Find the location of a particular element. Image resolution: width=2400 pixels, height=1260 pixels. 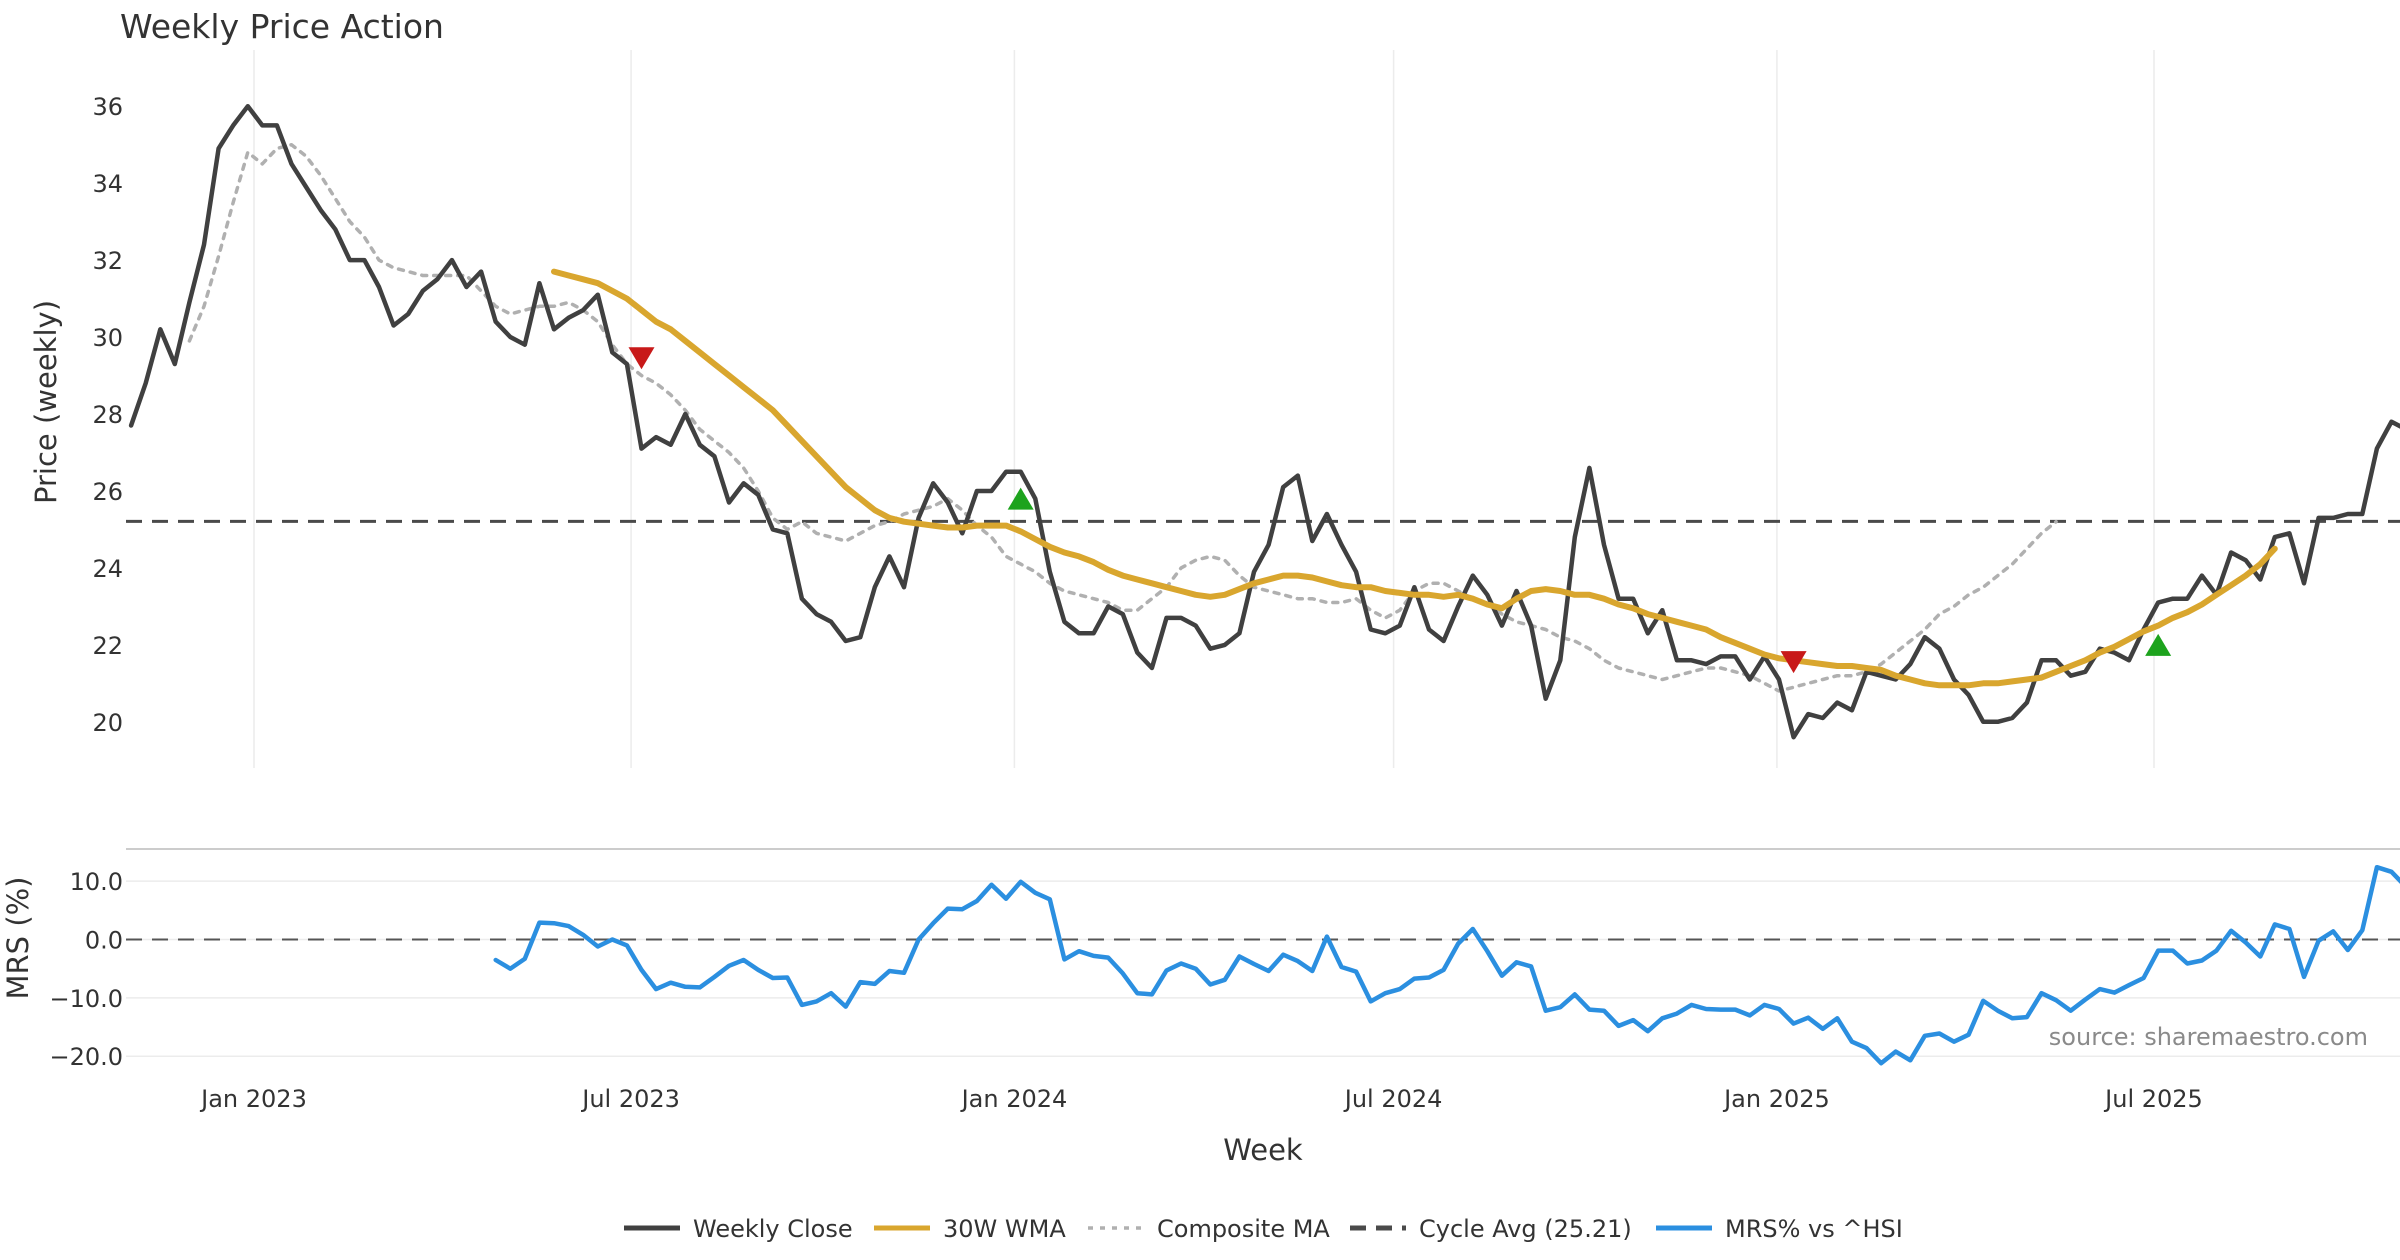

price-y-tick-label: 30 is located at coordinates (107, 338).